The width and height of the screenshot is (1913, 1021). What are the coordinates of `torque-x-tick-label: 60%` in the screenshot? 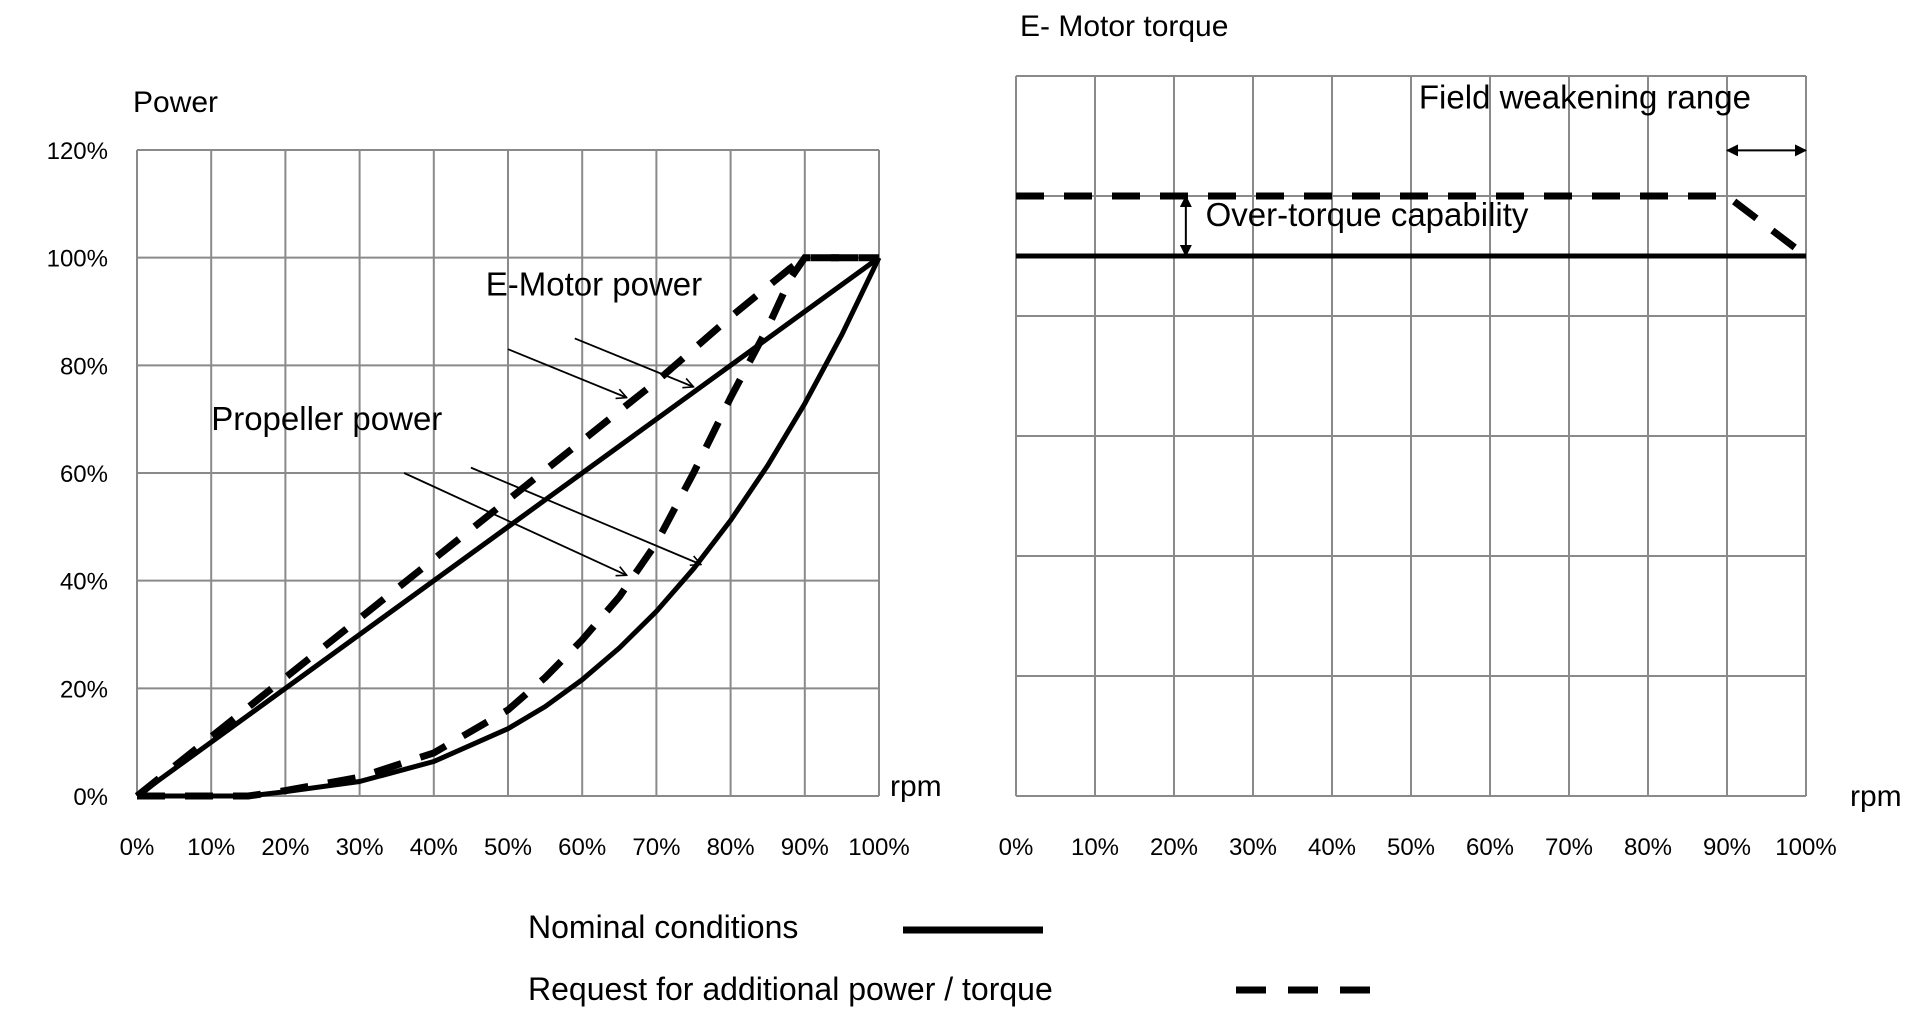 It's located at (1490, 847).